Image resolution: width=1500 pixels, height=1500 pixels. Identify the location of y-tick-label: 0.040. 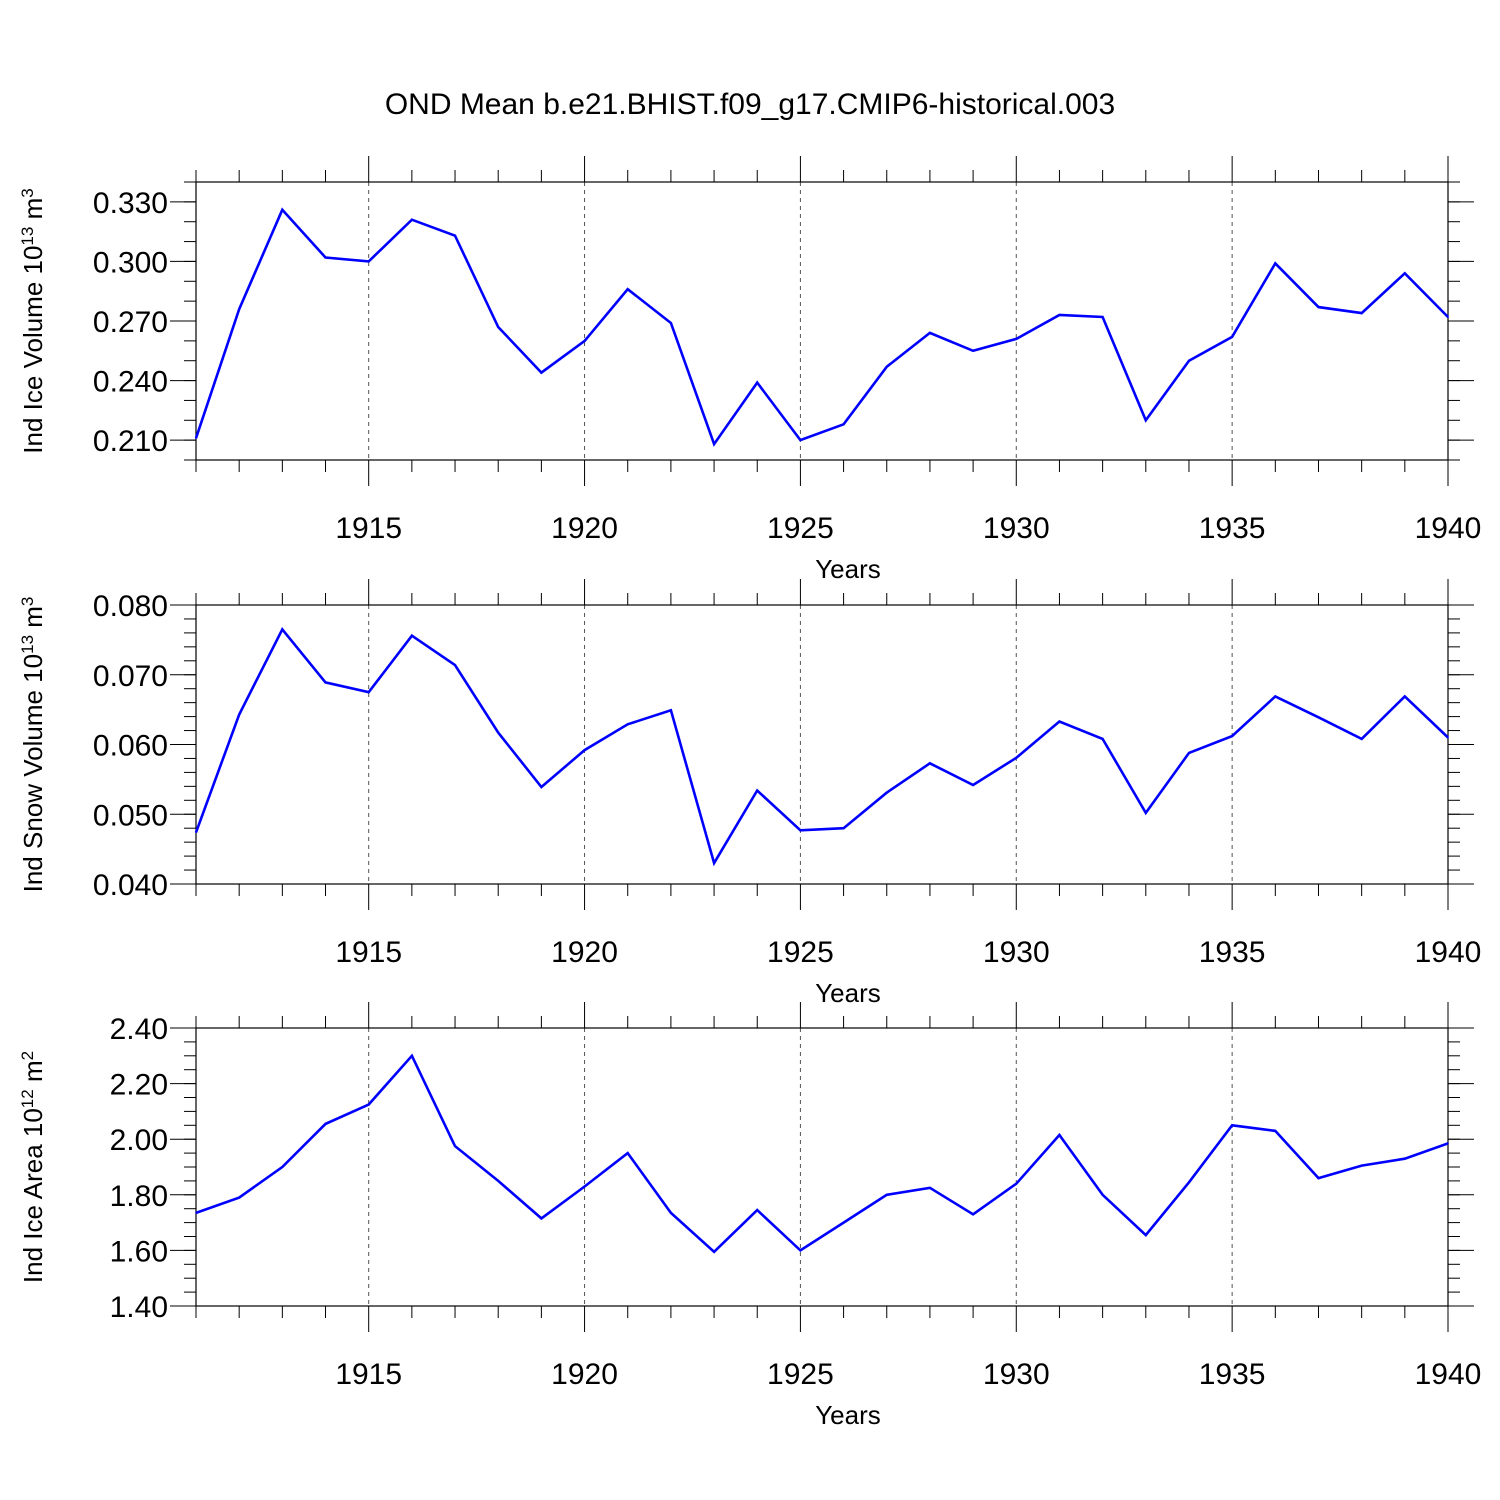
(130, 885).